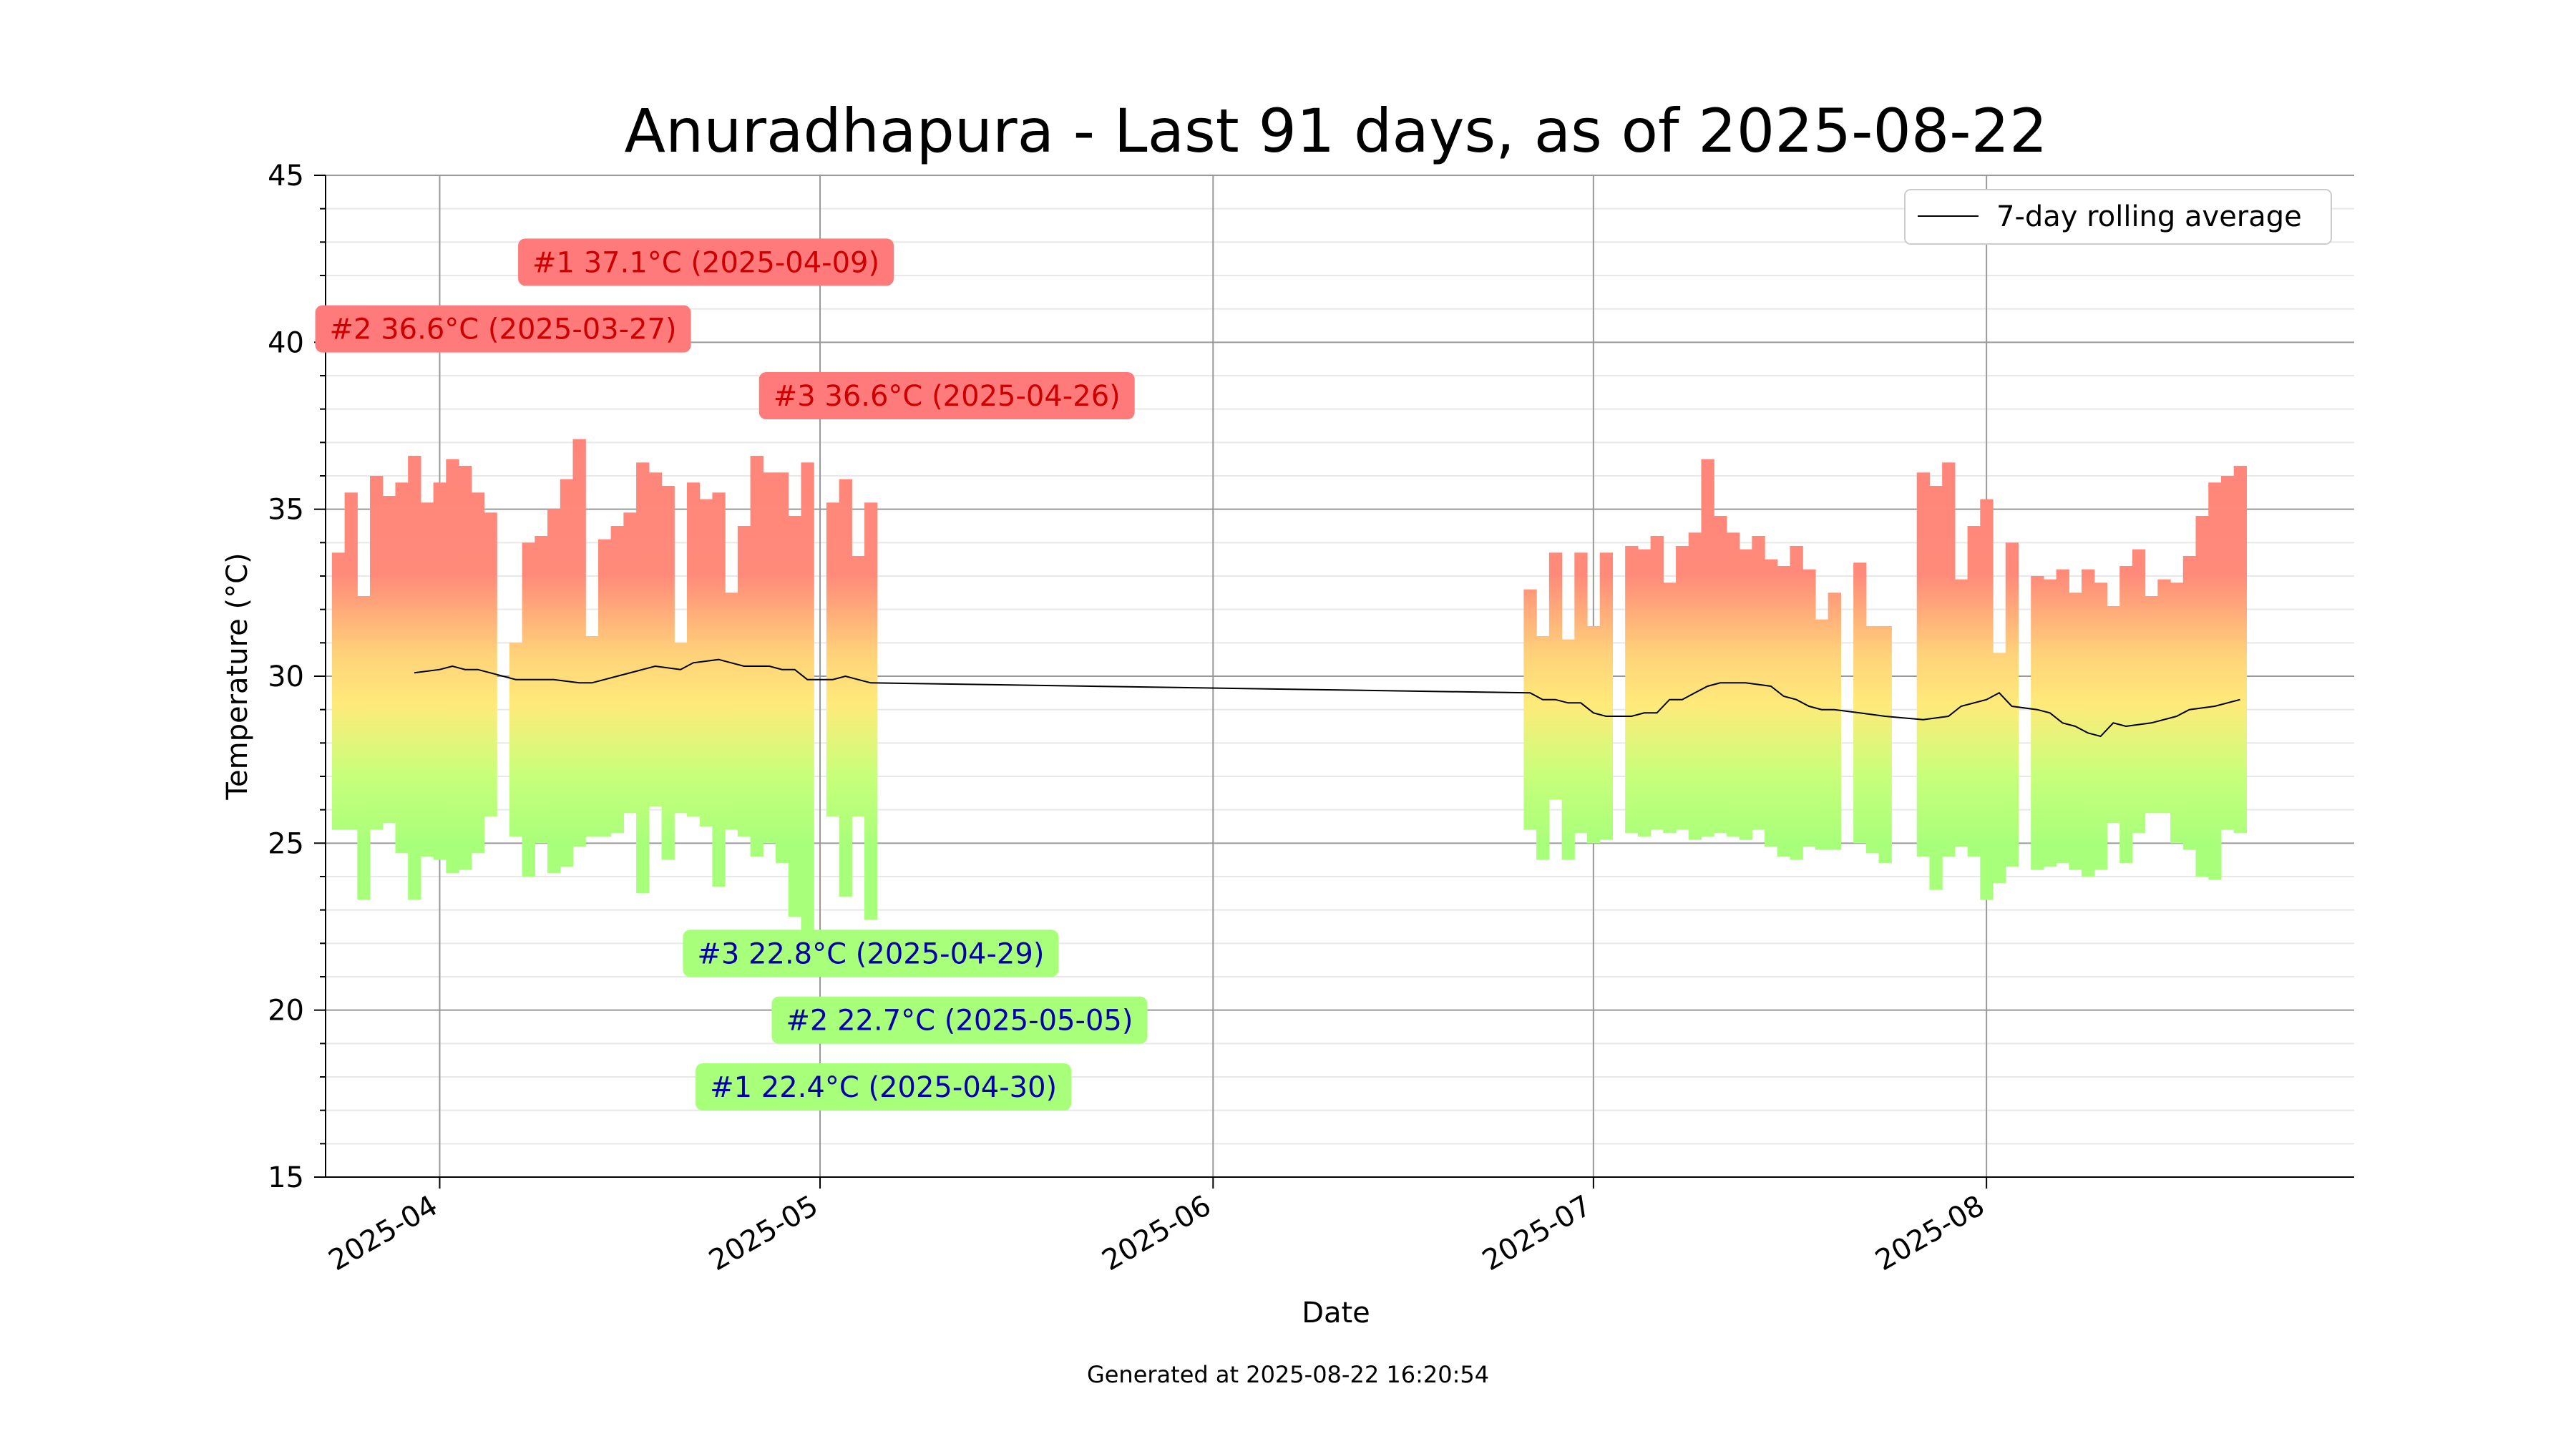 This screenshot has height=1449, width=2576. Describe the element at coordinates (286, 510) in the screenshot. I see `y-tick-label: 35` at that location.